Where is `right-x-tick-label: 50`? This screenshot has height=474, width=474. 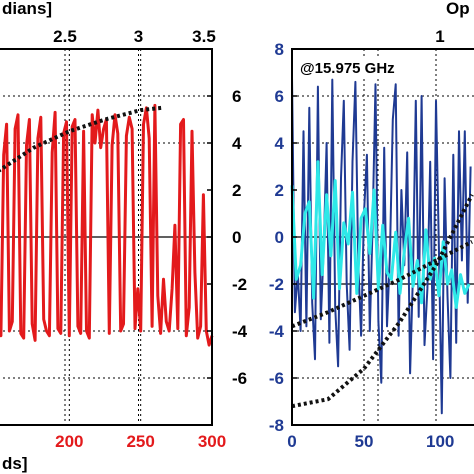
right-x-tick-label: 50 is located at coordinates (364, 441).